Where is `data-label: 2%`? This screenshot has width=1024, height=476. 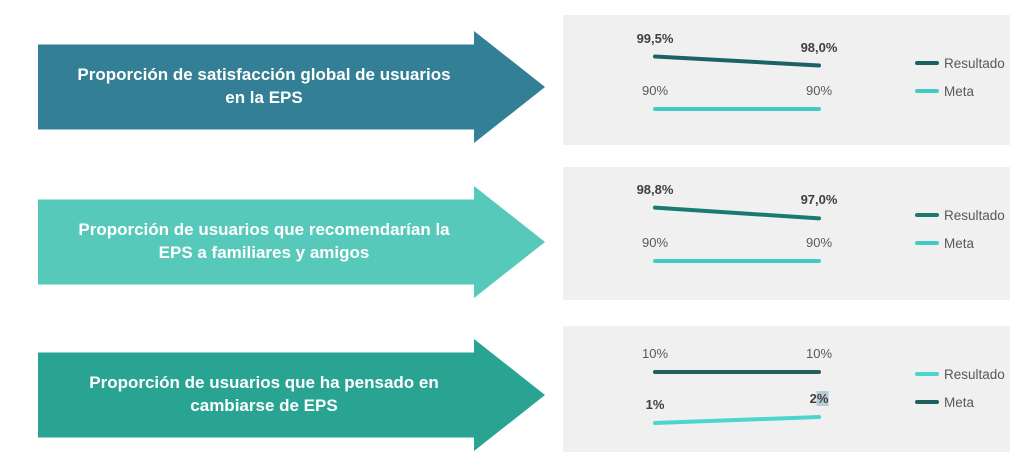 data-label: 2% is located at coordinates (819, 398).